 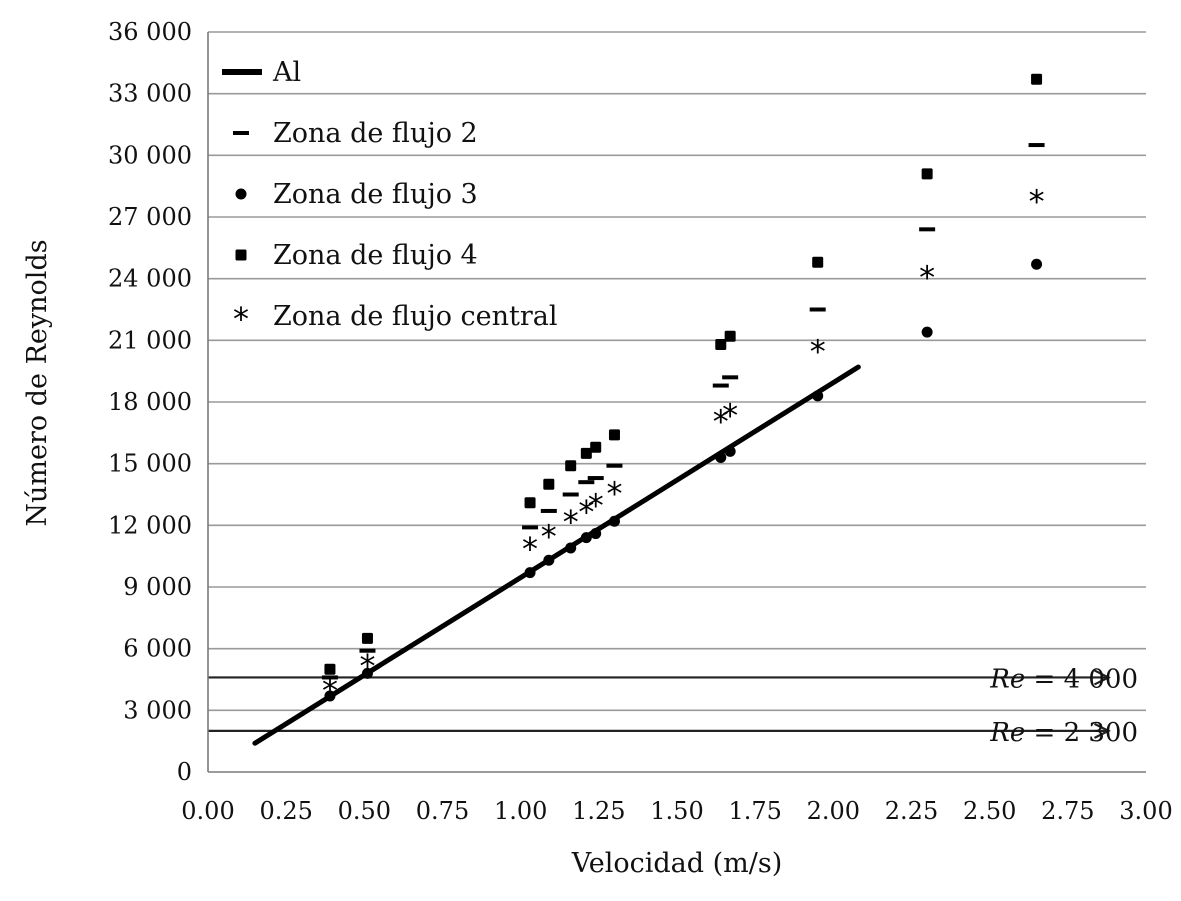 I want to click on legend-entry: Zona de flujo 3, so click(x=356, y=194).